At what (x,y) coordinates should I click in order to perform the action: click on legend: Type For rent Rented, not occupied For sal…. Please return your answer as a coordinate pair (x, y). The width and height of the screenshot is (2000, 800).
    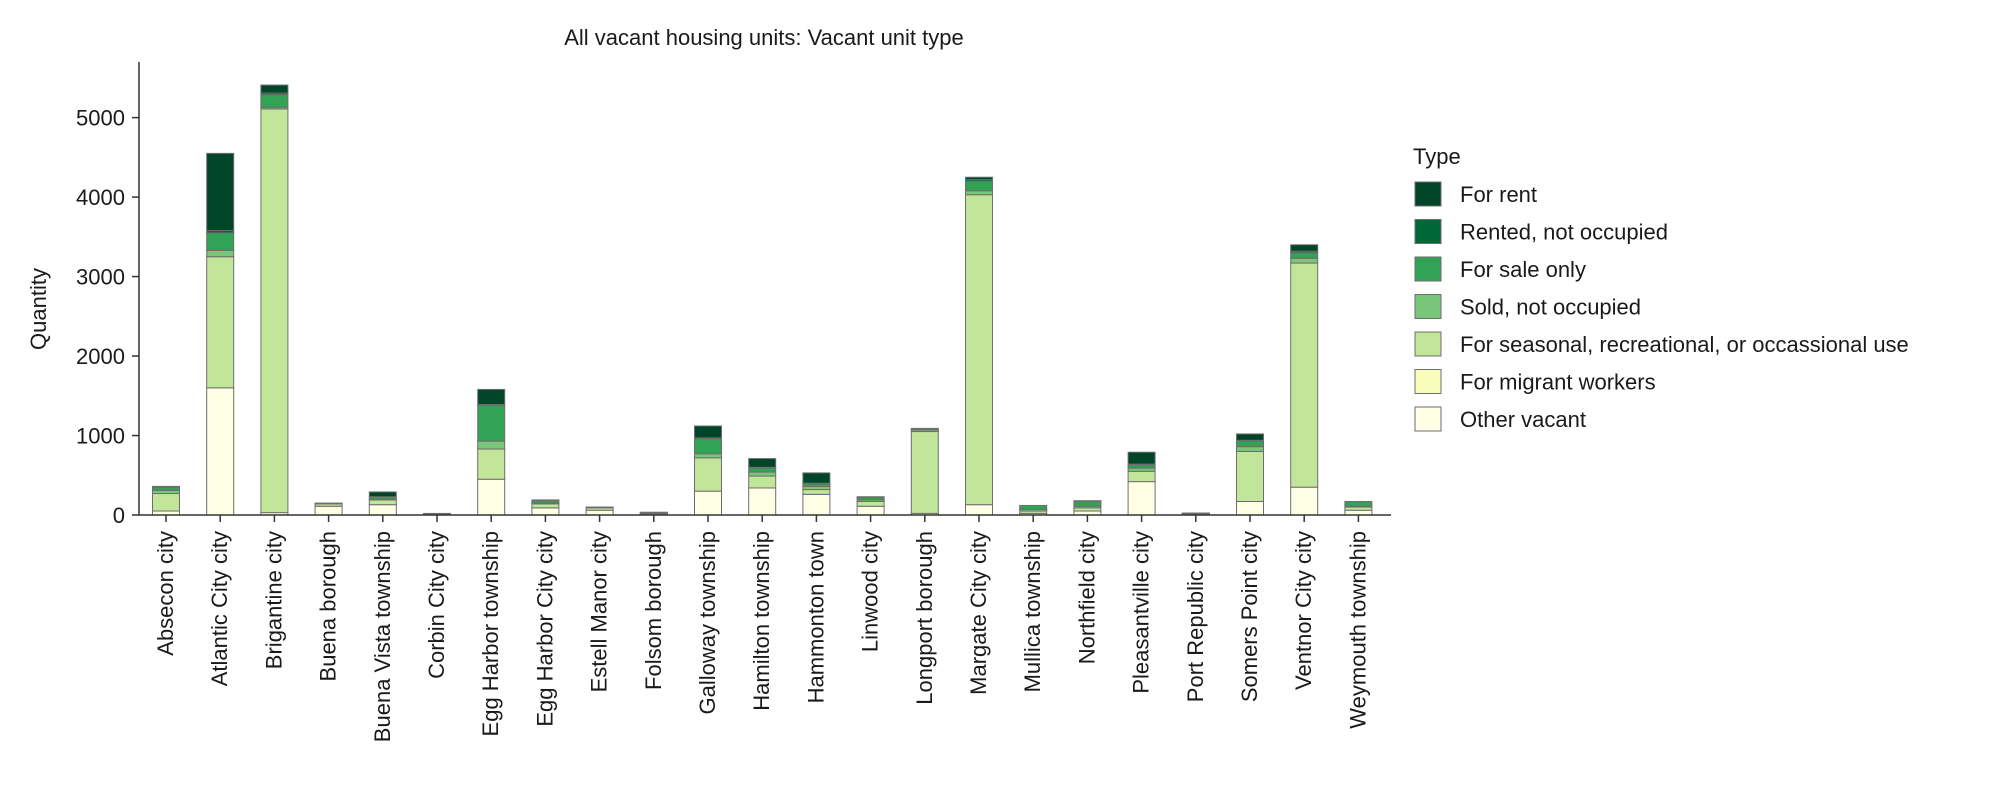
    Looking at the image, I should click on (1661, 288).